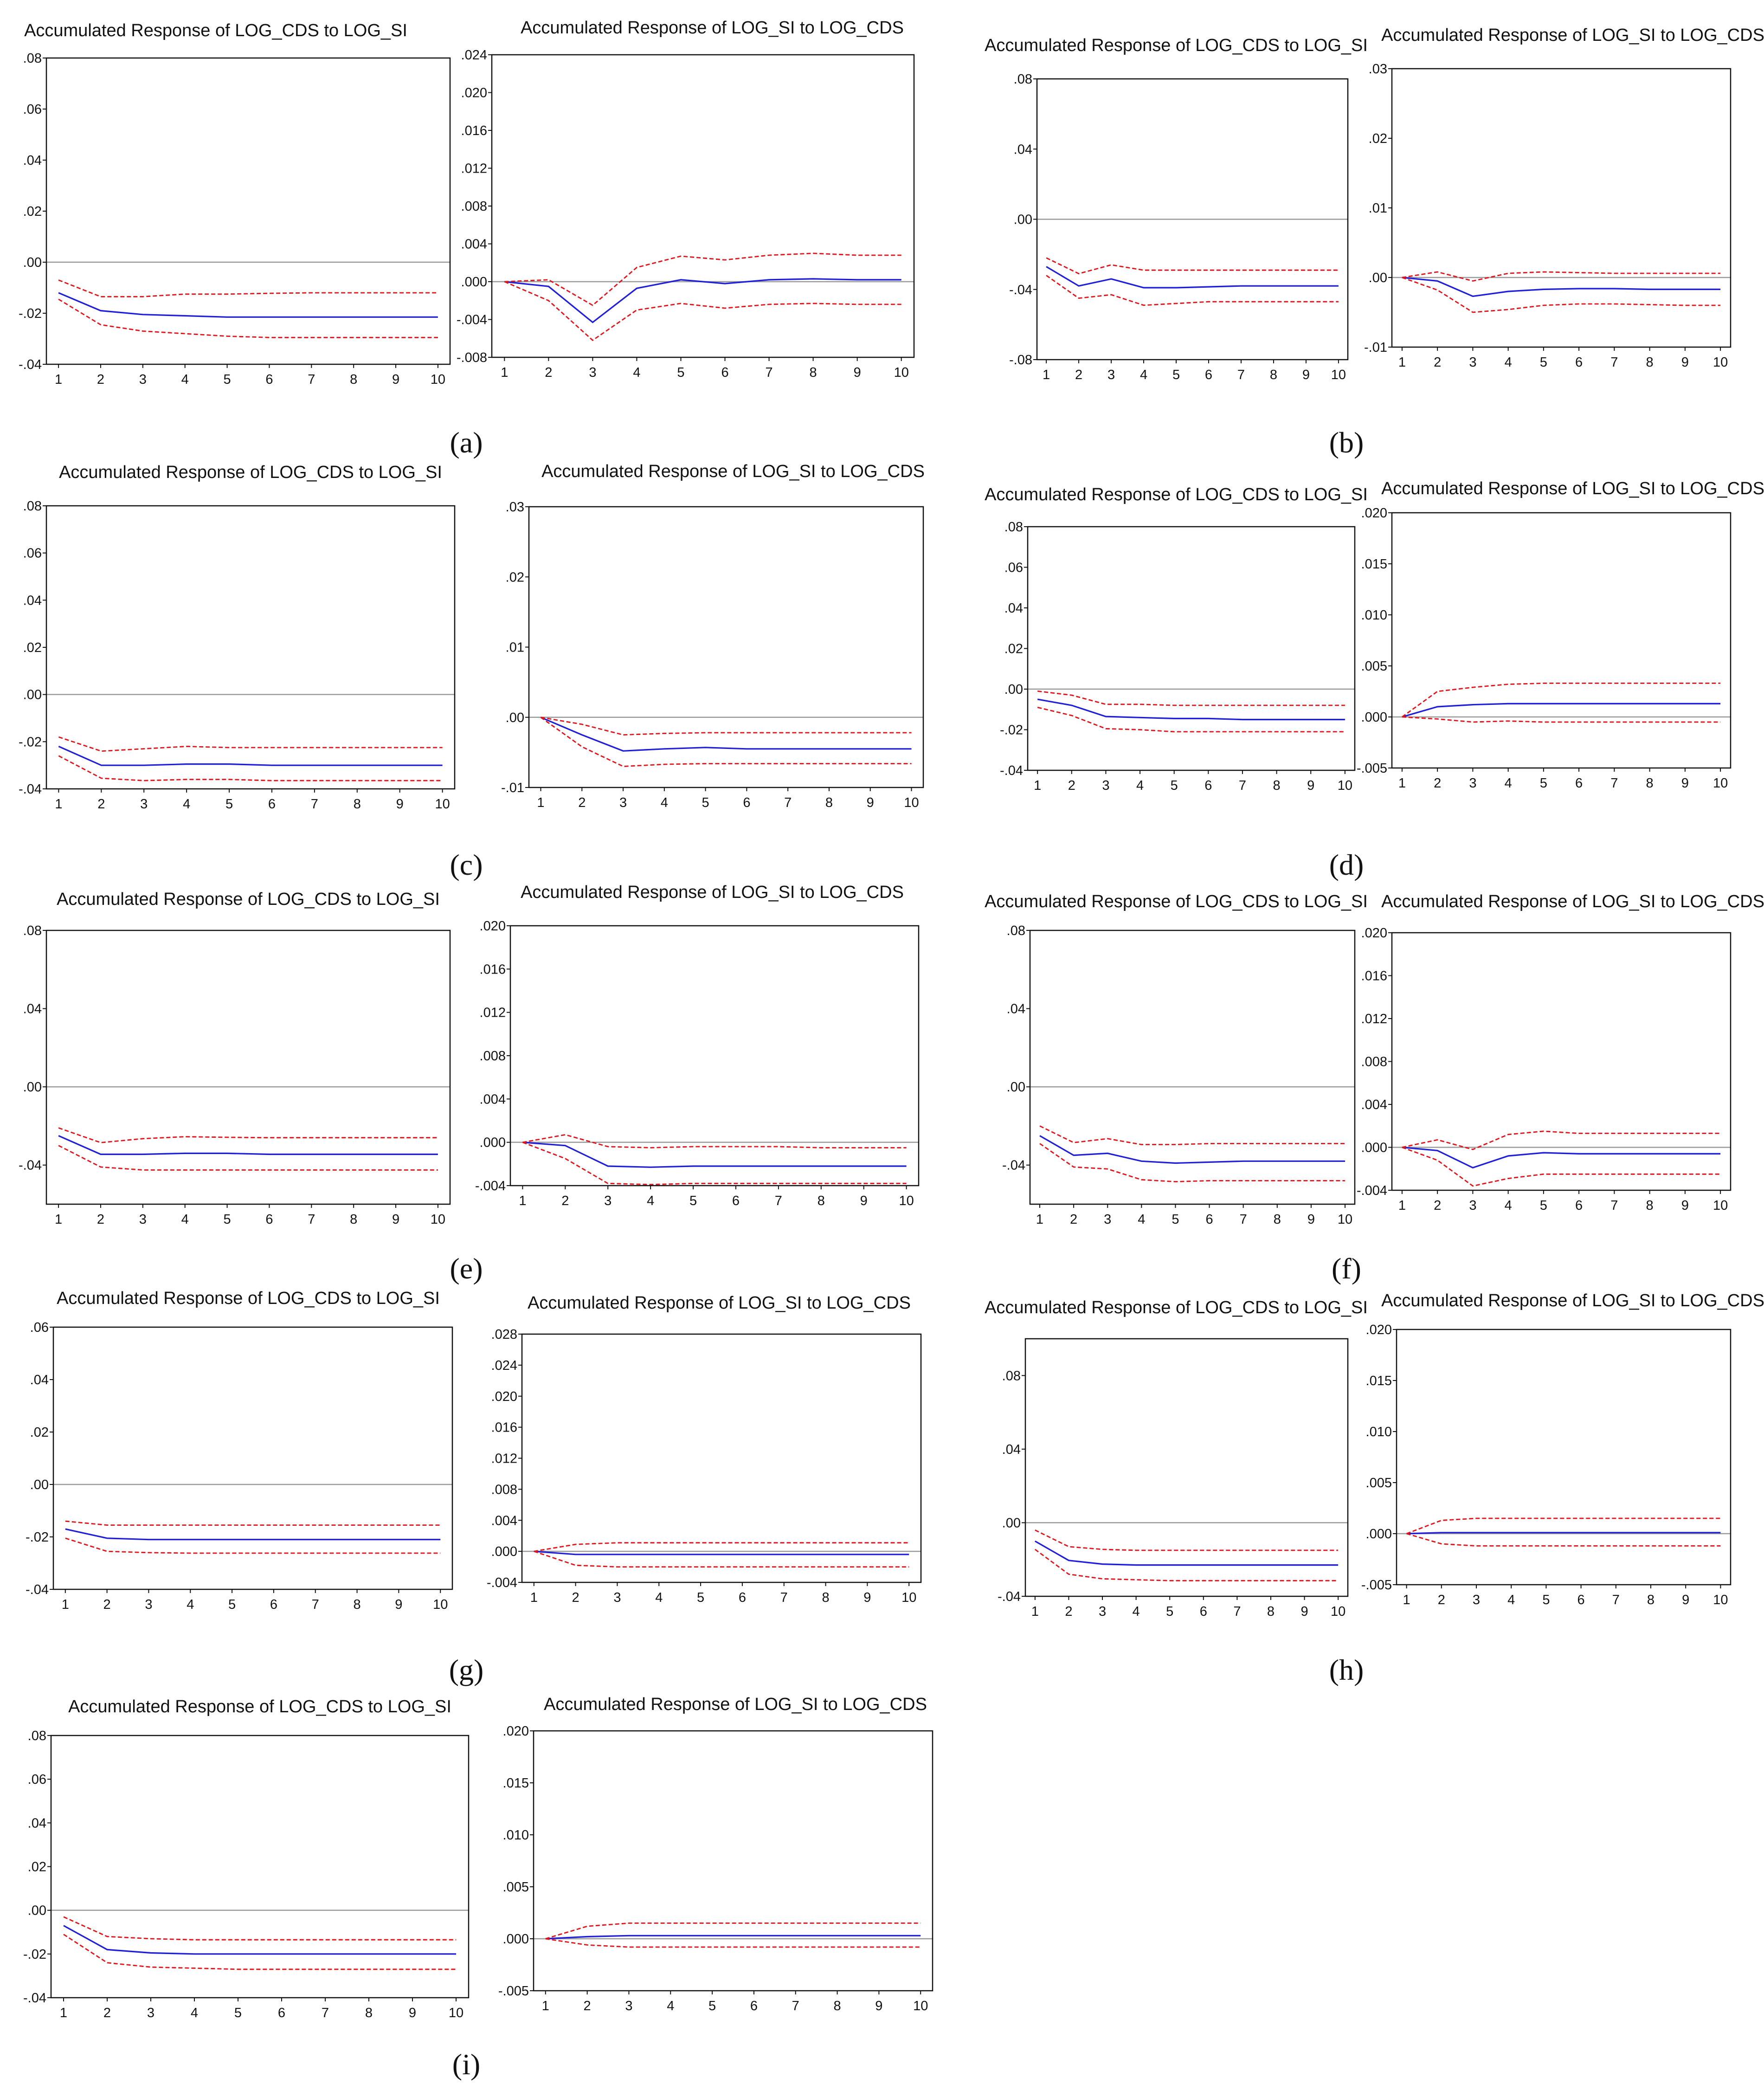  What do you see at coordinates (32, 109) in the screenshot?
I see `y-tick-label: .06` at bounding box center [32, 109].